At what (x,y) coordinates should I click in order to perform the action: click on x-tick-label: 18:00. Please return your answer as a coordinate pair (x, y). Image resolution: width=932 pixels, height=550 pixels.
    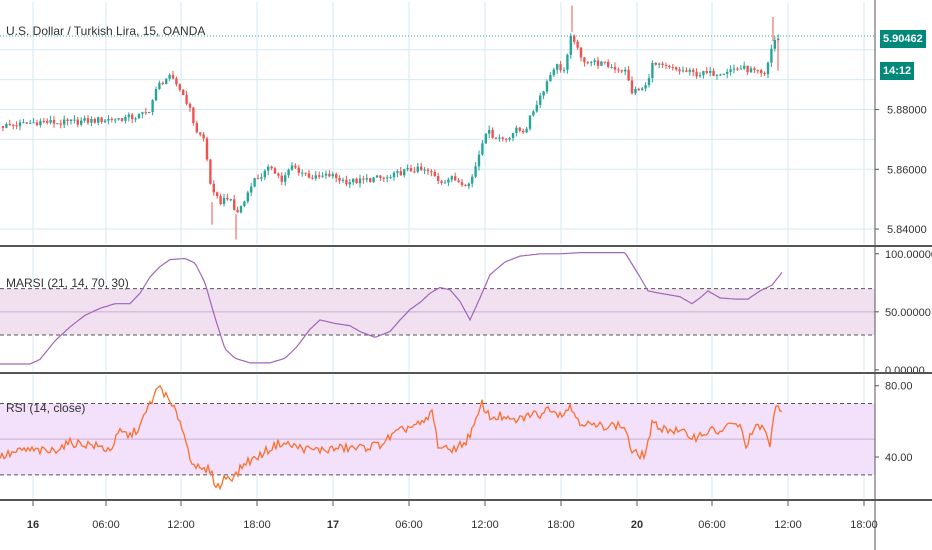
    Looking at the image, I should click on (864, 525).